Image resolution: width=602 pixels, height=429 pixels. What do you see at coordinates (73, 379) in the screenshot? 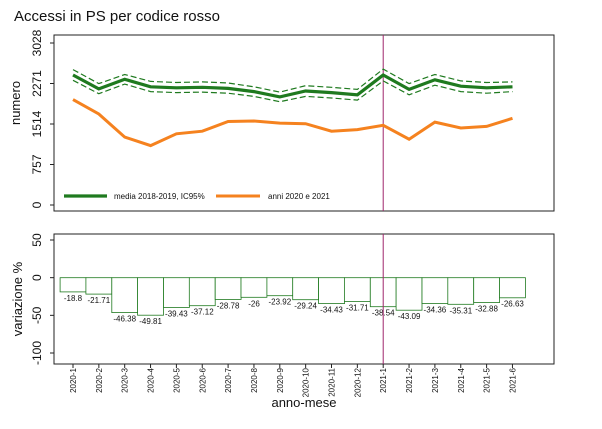
I see `x-tick-label: 2020-1` at bounding box center [73, 379].